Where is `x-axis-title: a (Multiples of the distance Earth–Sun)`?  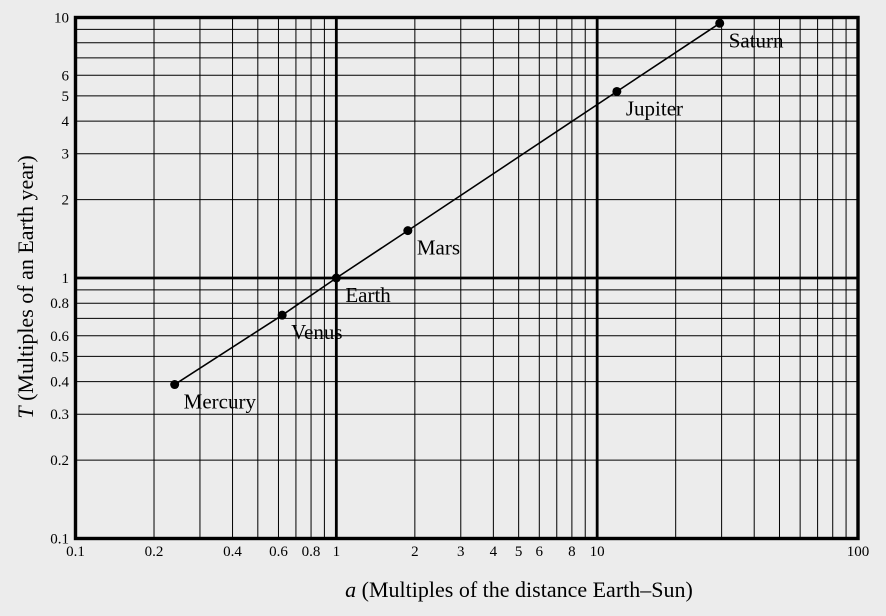 x-axis-title: a (Multiples of the distance Earth–Sun) is located at coordinates (519, 589).